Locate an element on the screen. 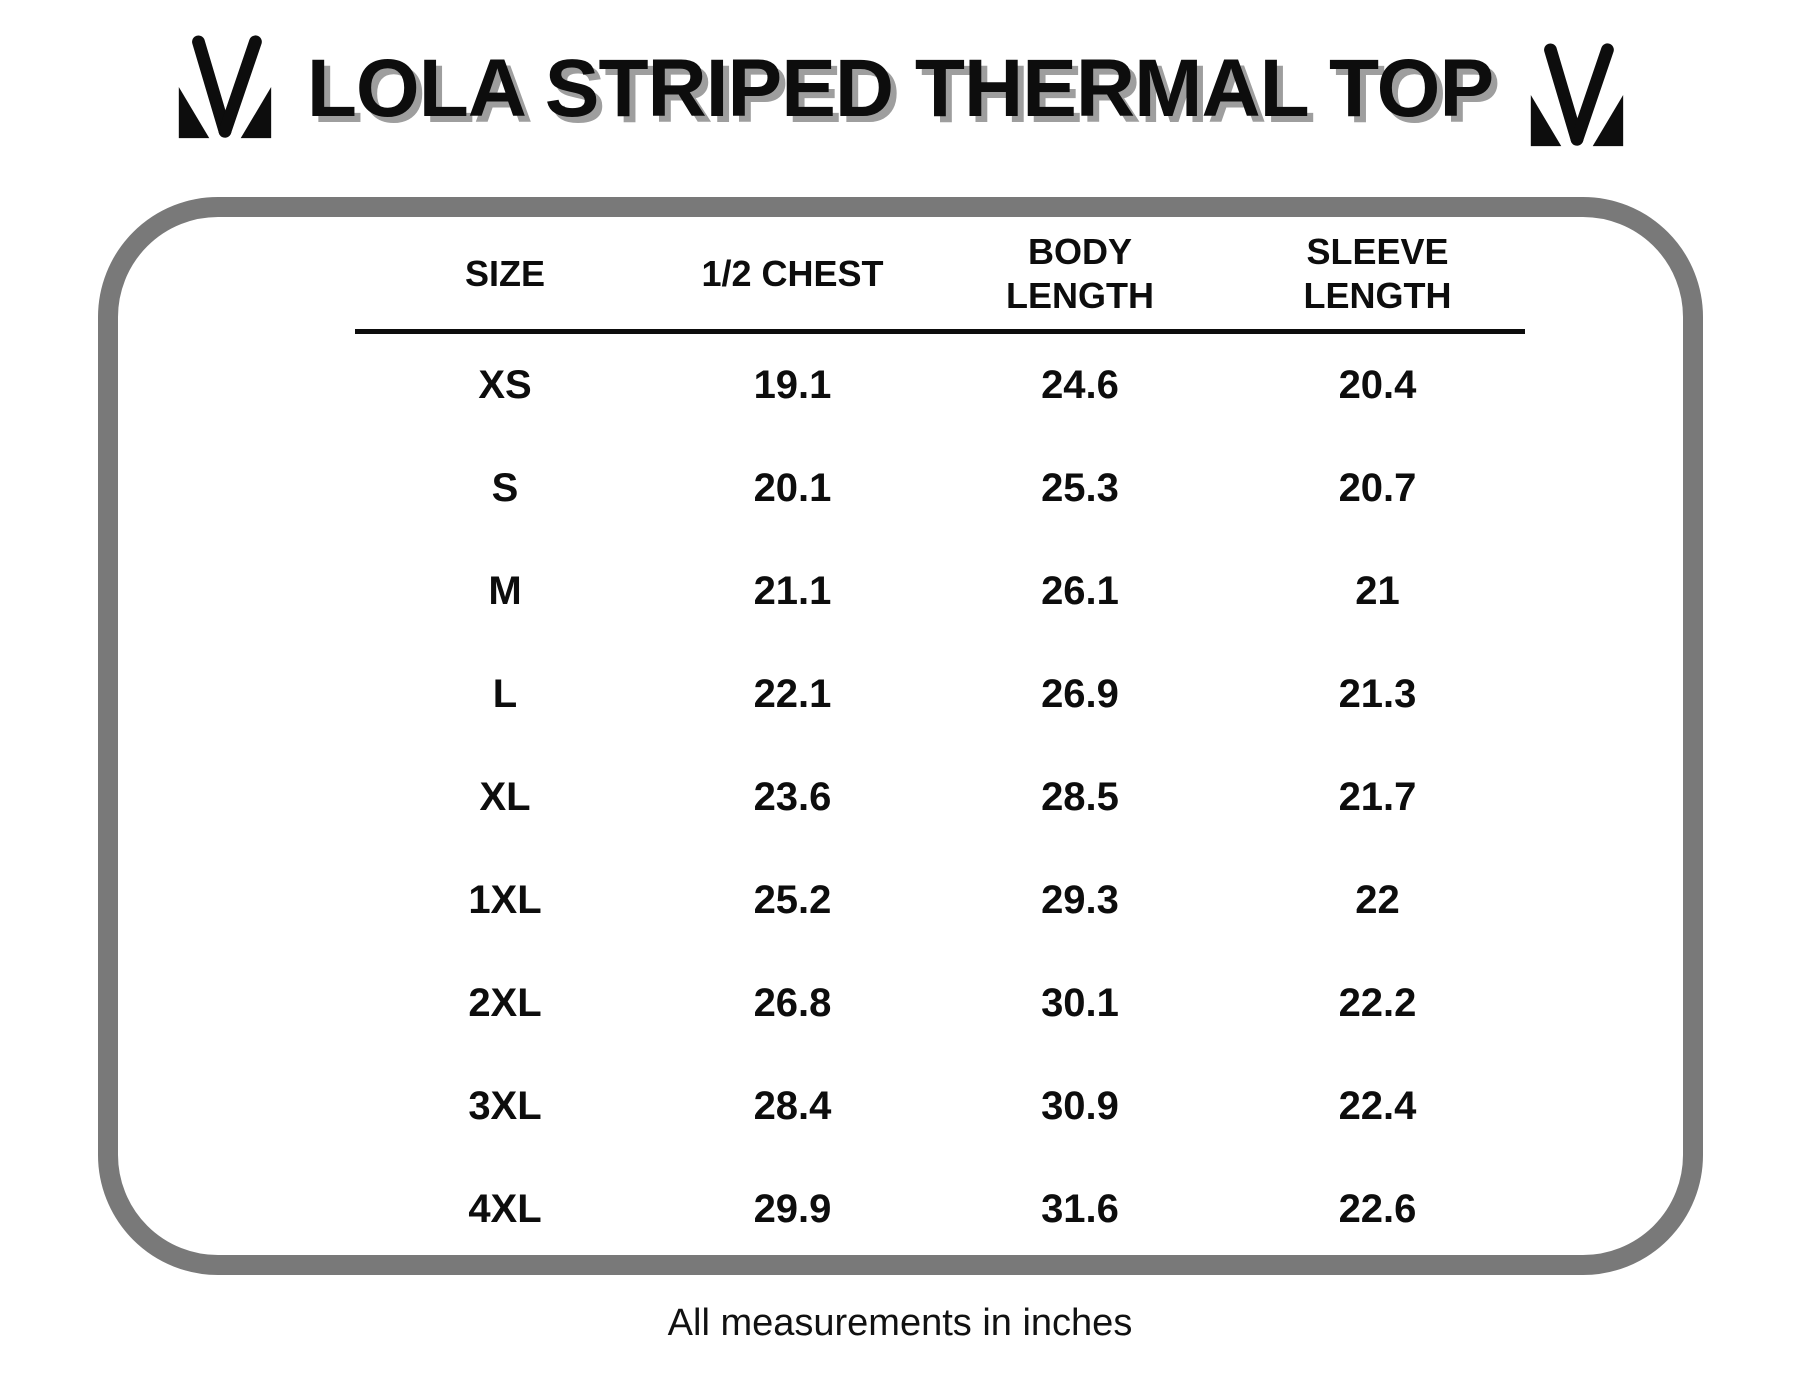  table-row: XS 19.1 24.6 20.4 is located at coordinates (940, 385).